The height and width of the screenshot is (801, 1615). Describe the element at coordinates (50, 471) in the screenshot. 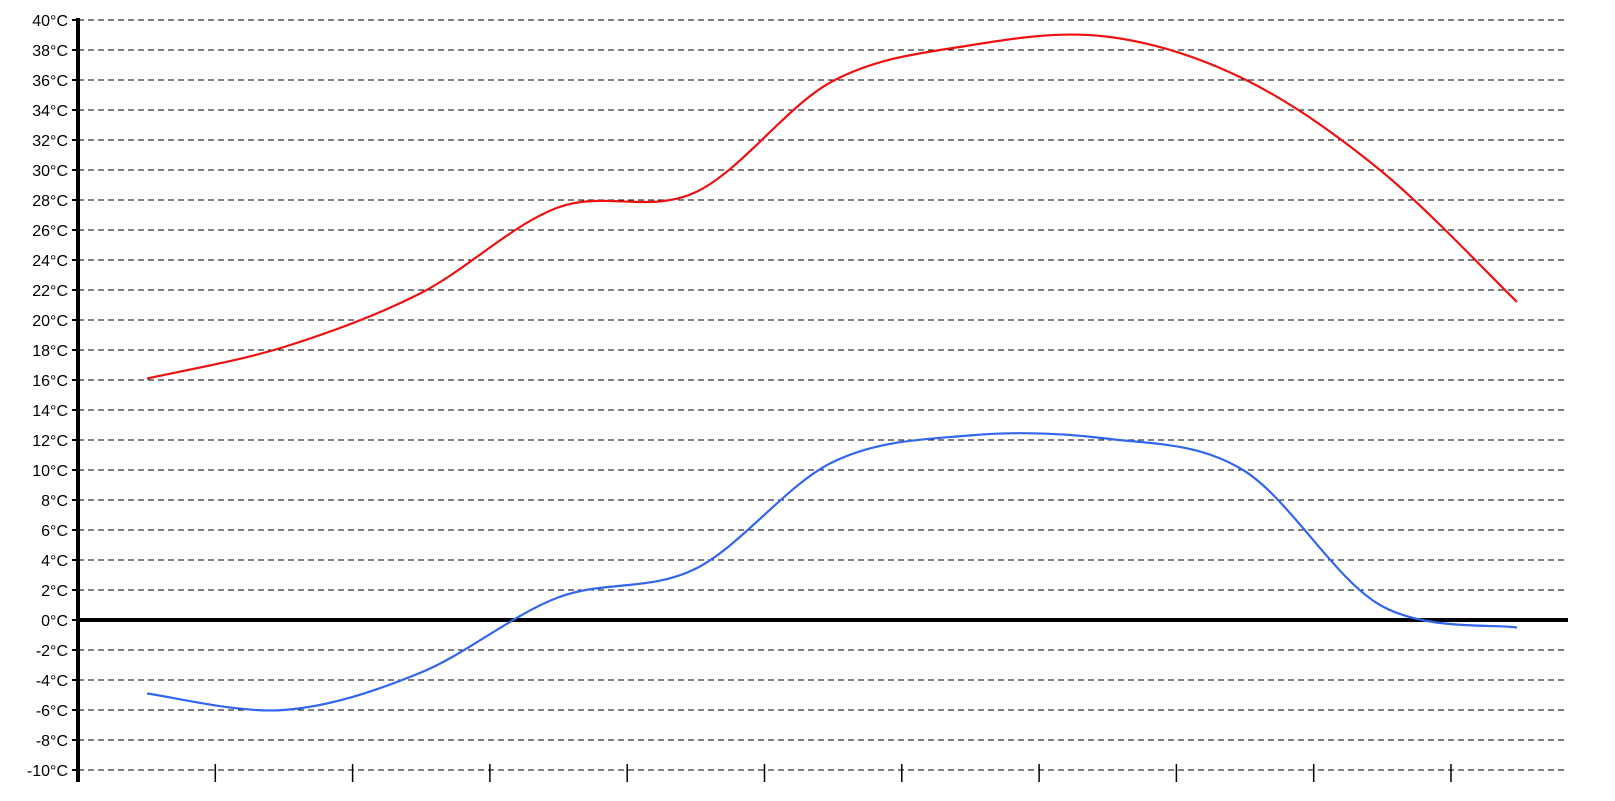

I see `y-tick-label: 10°C` at that location.